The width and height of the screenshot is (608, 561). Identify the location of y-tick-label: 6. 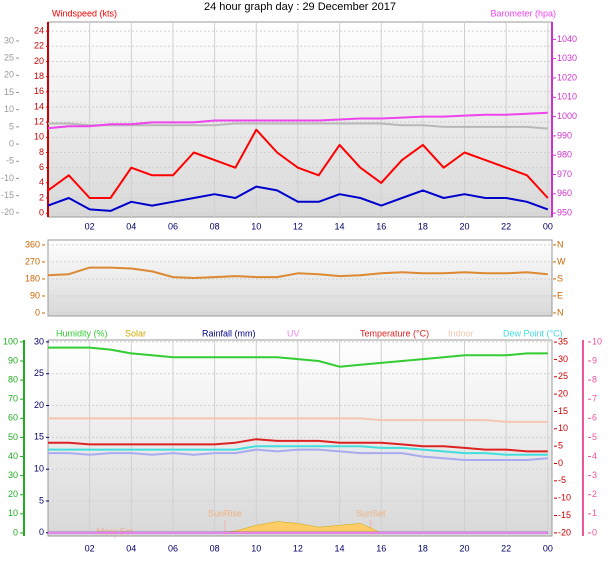
(41, 167).